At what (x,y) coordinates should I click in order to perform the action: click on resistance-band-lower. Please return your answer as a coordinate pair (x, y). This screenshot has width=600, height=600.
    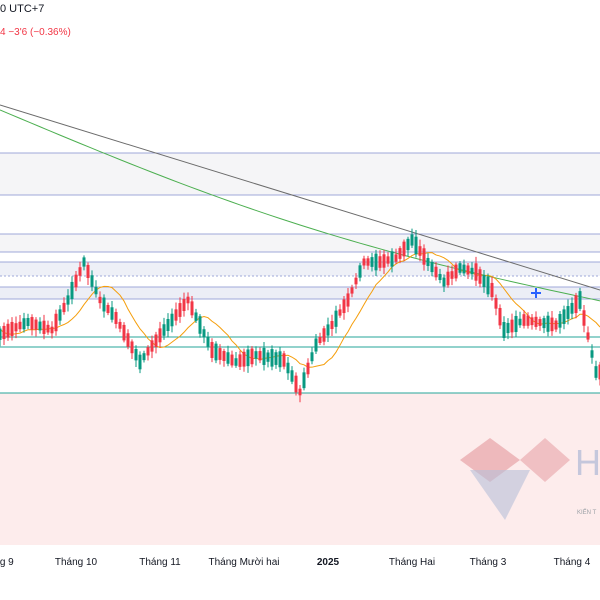
    Looking at the image, I should click on (300, 269).